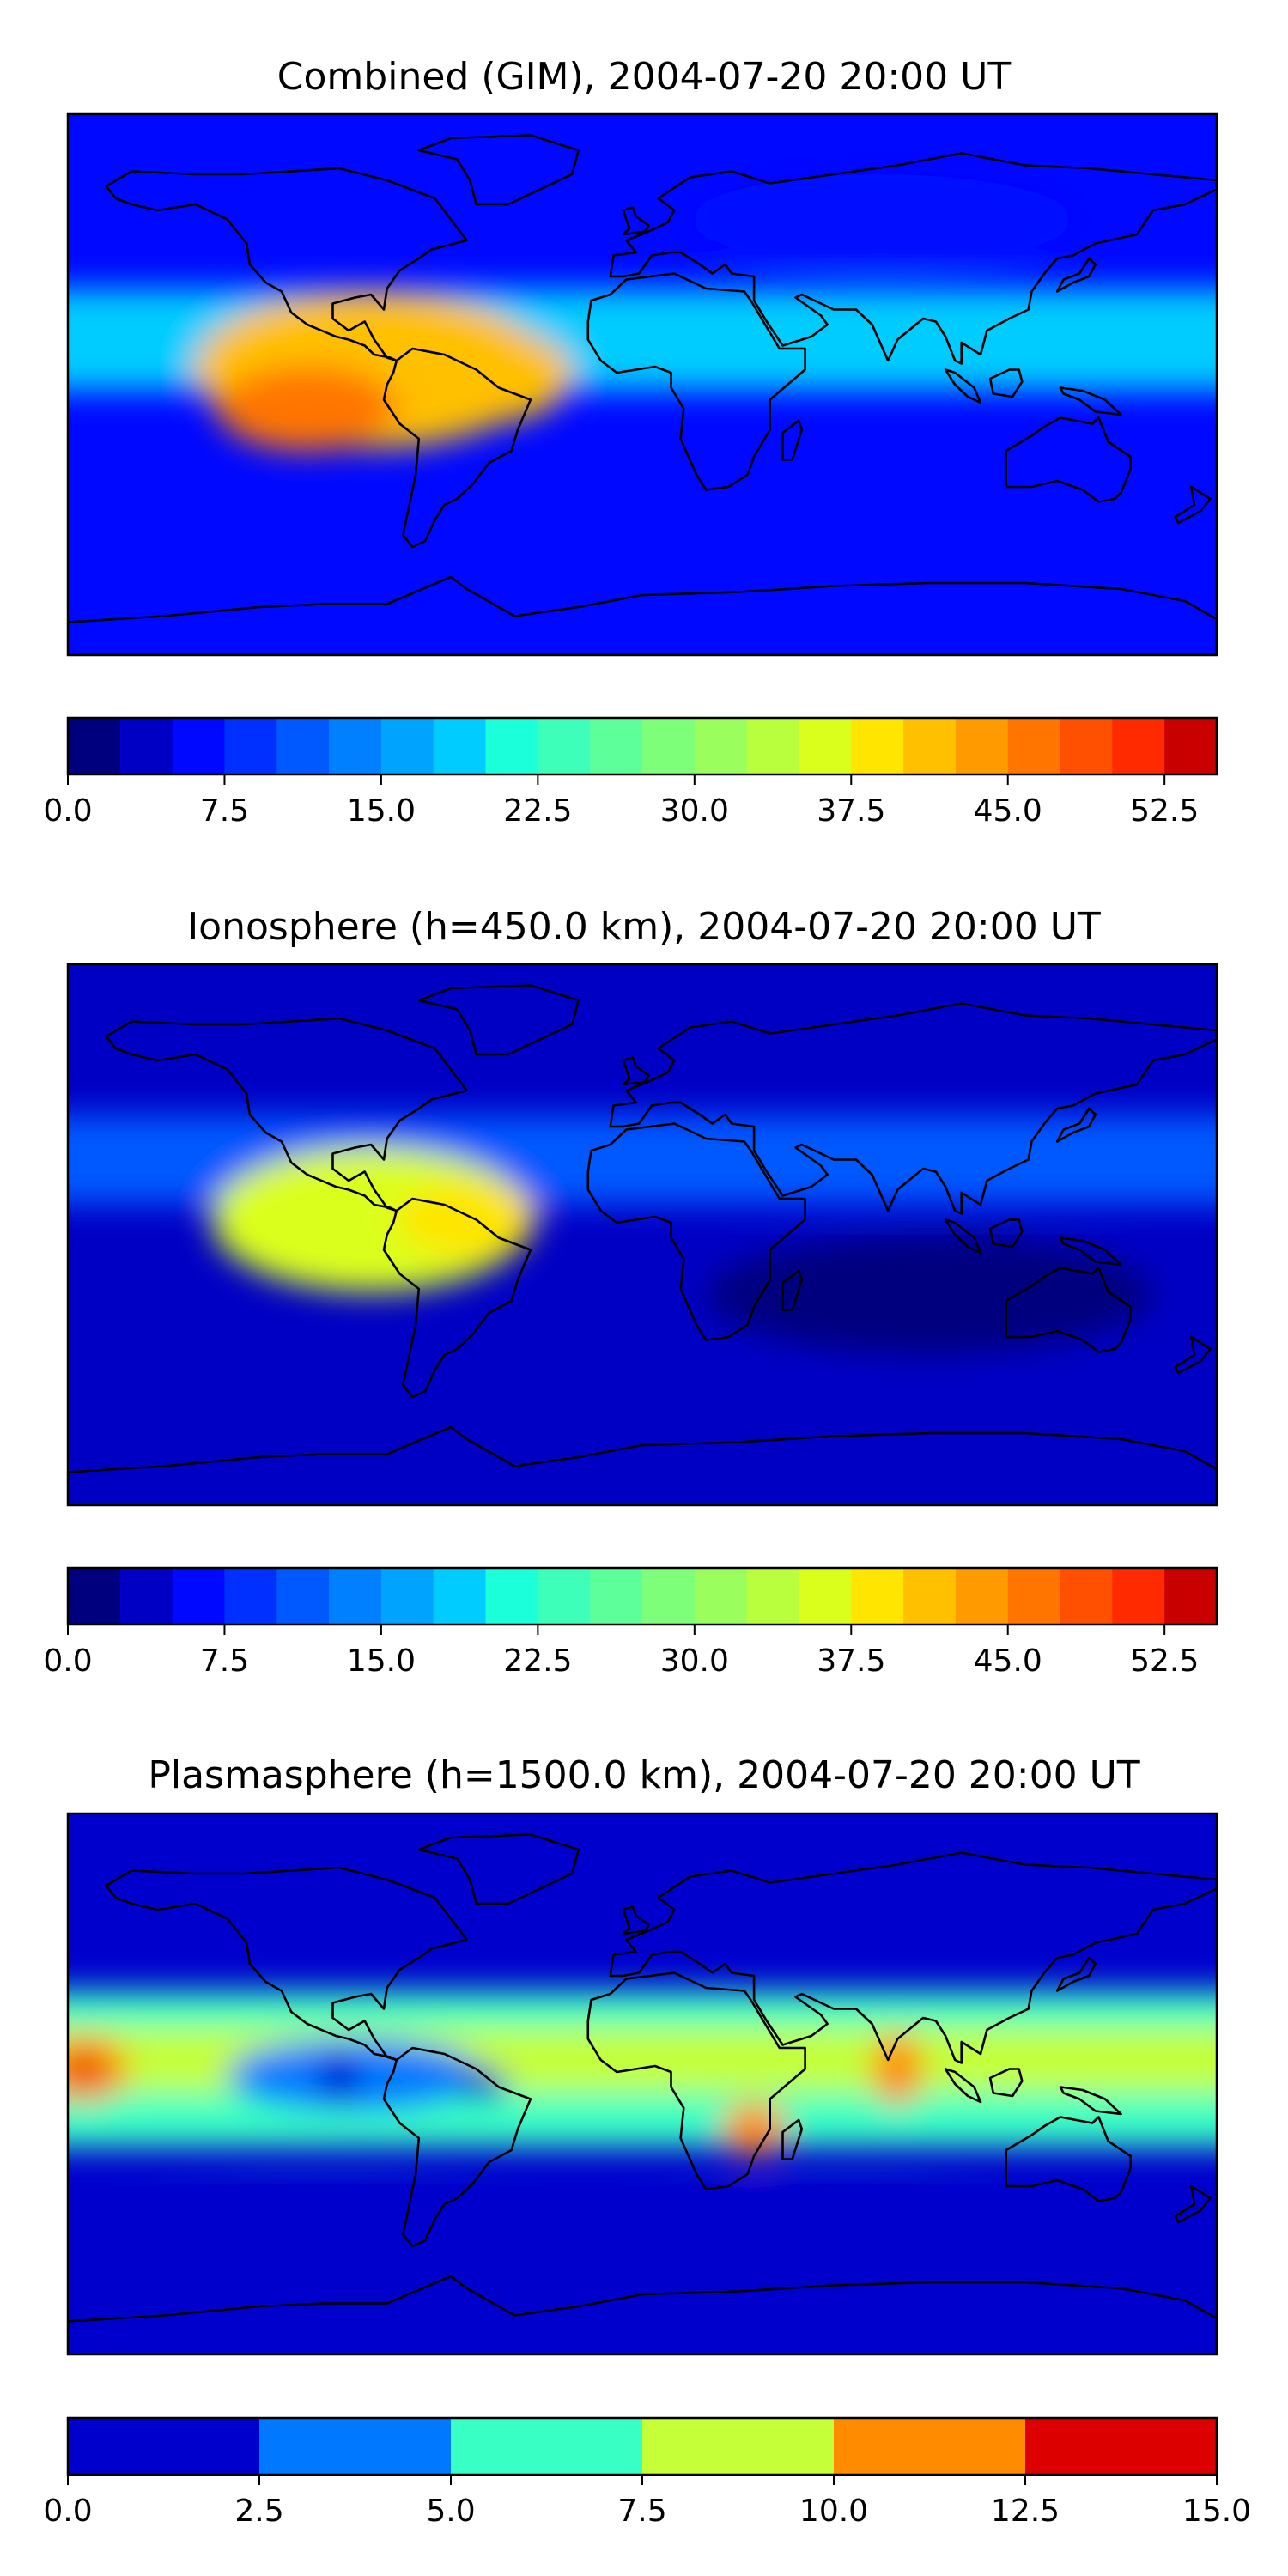 The image size is (1288, 2576). Describe the element at coordinates (1008, 1661) in the screenshot. I see `colorbar-tick-label-6: 45.0` at that location.